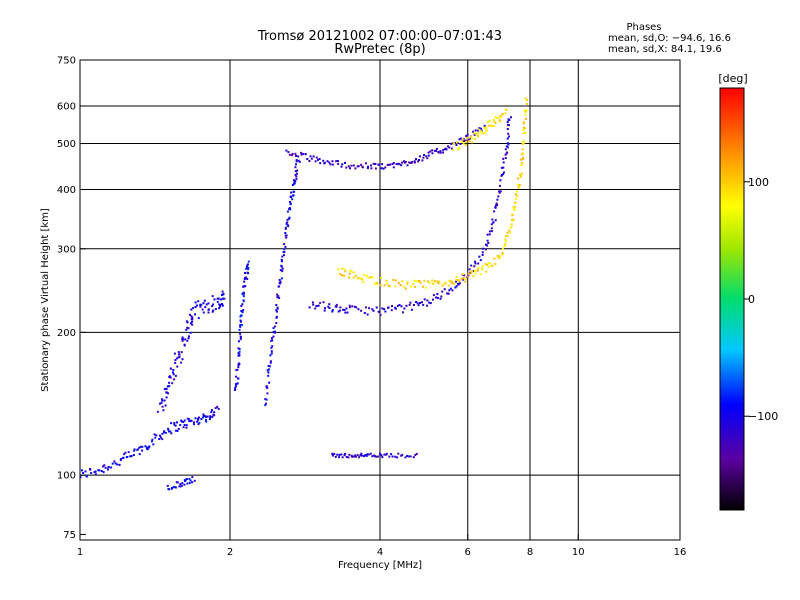 The image size is (800, 600). I want to click on y-tick-label: 600, so click(66, 106).